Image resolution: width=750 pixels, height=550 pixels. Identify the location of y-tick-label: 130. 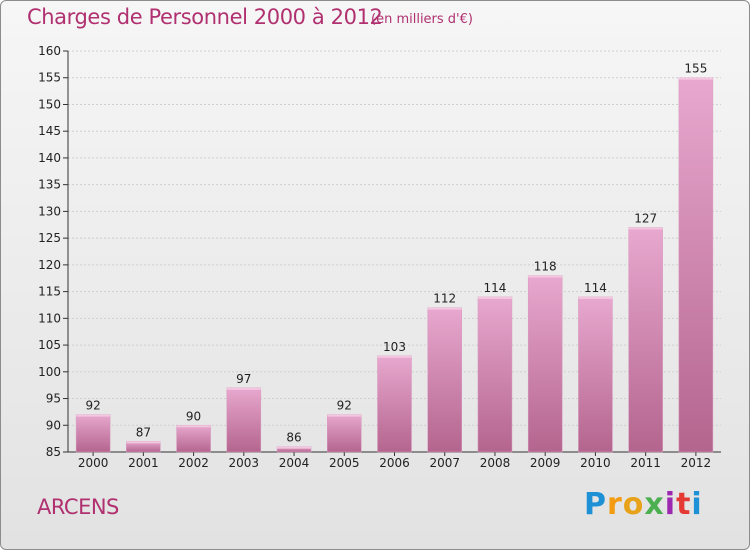
(49, 211).